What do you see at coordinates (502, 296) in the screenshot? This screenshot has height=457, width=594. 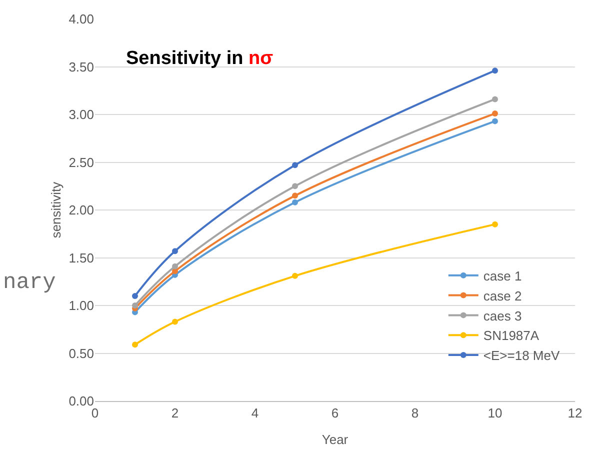 I see `legend-label: case 2` at bounding box center [502, 296].